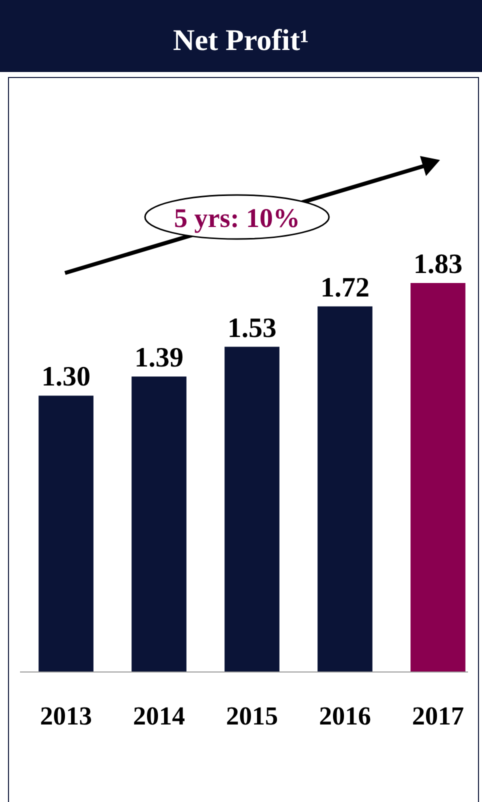 This screenshot has width=482, height=802. Describe the element at coordinates (241, 40) in the screenshot. I see `chart-title: Net Profit¹` at that location.